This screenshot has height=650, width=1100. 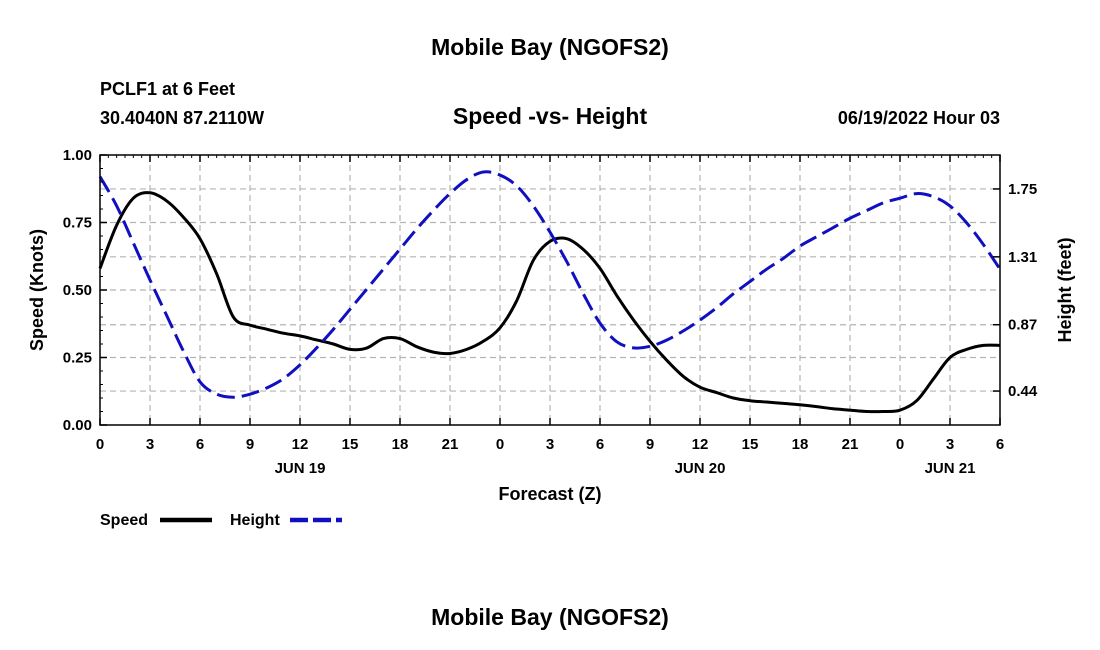 What do you see at coordinates (950, 468) in the screenshot?
I see `date-label: JUN 21` at bounding box center [950, 468].